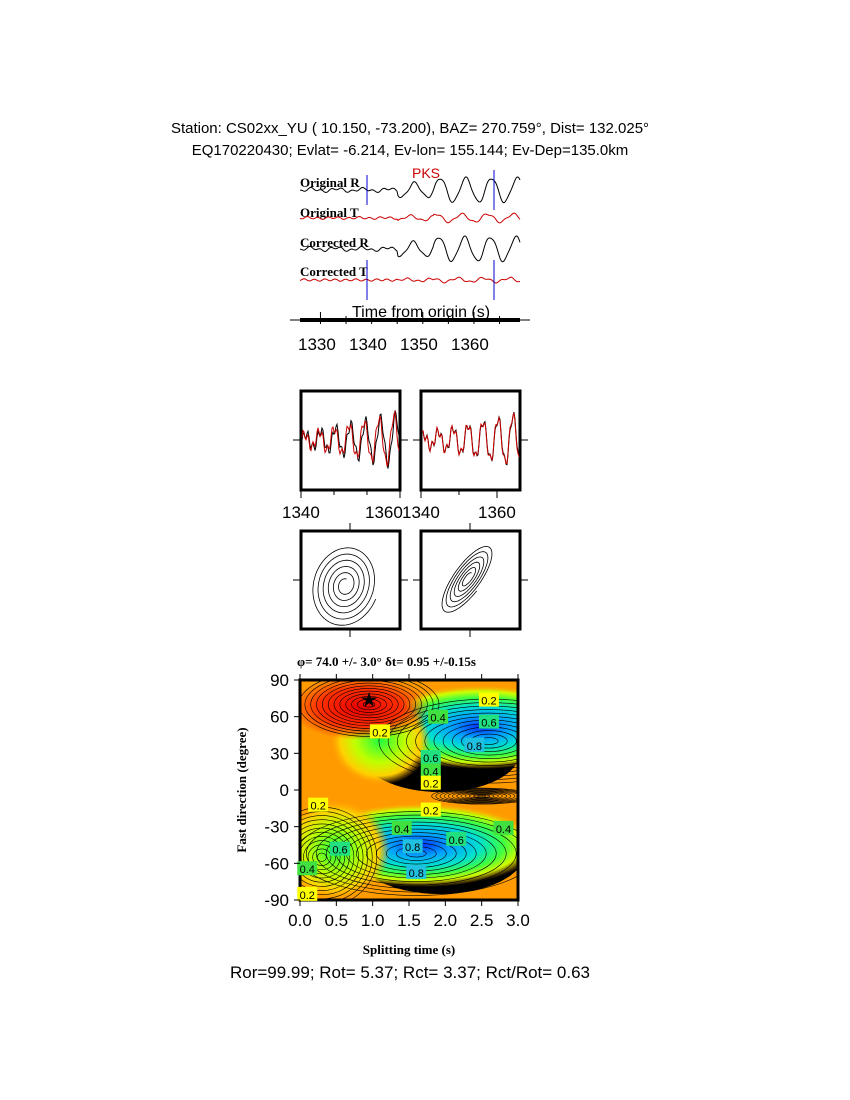 This screenshot has width=850, height=1100. I want to click on best-fit-star-icon: ★, so click(369, 701).